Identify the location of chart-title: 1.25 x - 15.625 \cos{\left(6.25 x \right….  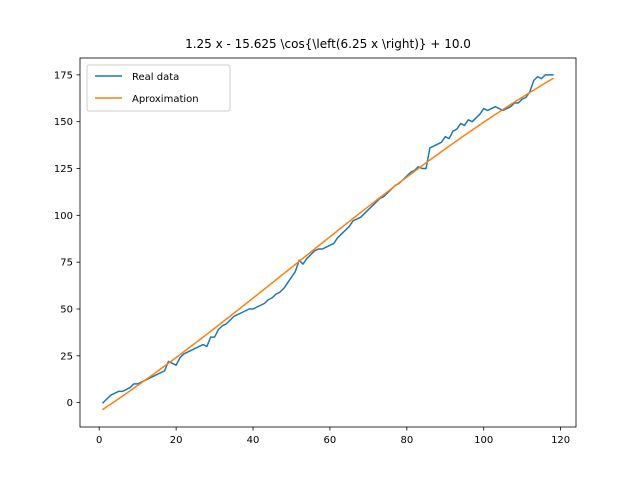
(328, 44).